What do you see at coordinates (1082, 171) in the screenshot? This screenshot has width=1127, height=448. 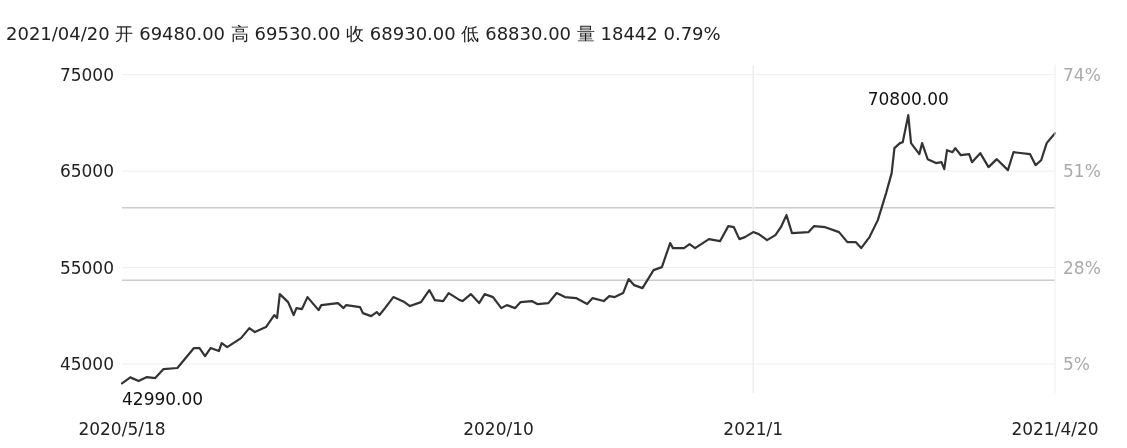 I see `y2-tick-label: 51%` at bounding box center [1082, 171].